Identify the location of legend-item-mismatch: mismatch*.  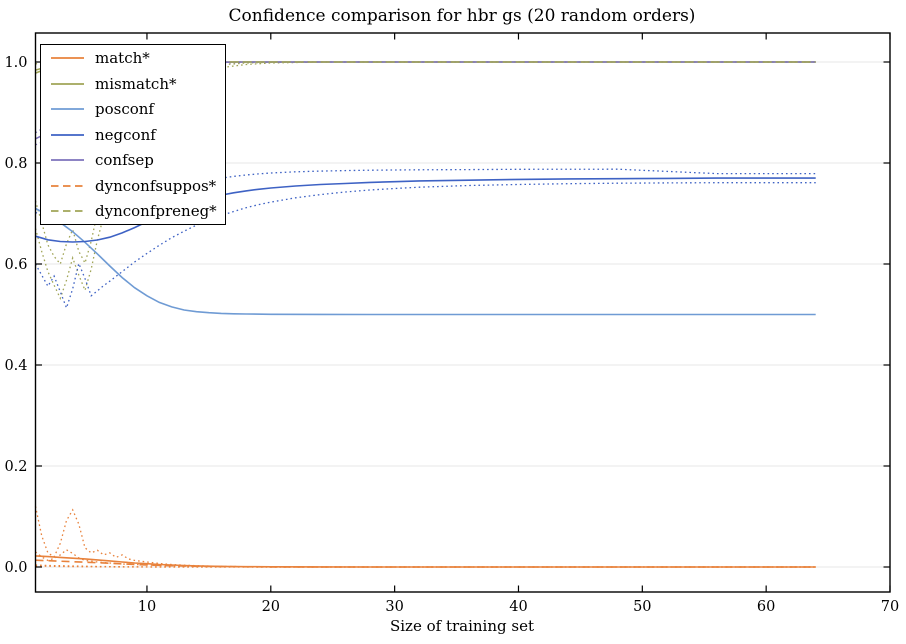
(133, 83).